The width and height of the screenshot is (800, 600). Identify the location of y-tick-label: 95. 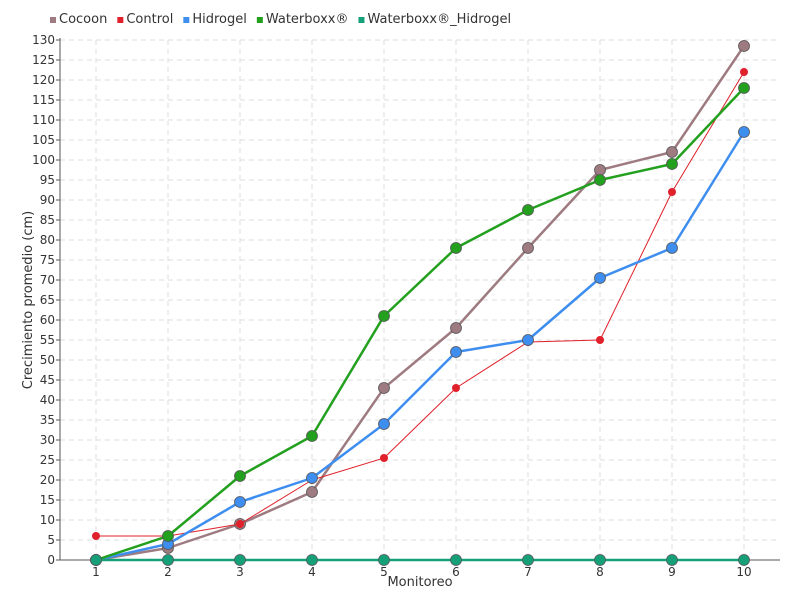
(47, 180).